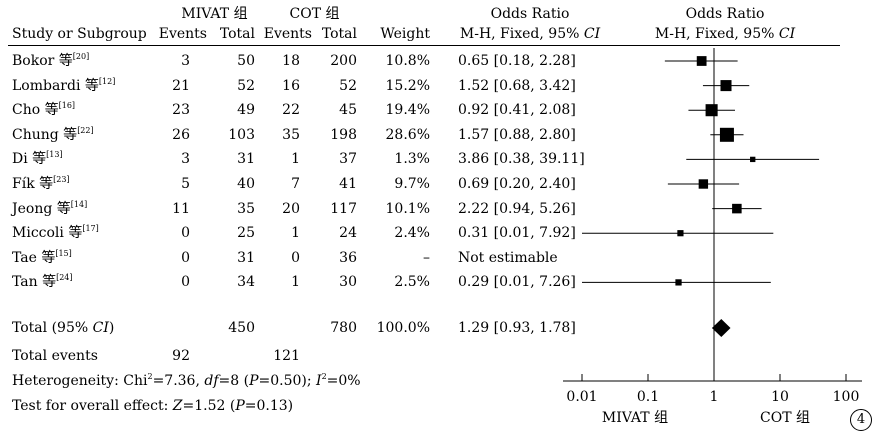  What do you see at coordinates (787, 34) in the screenshot?
I see `header-ci-italic-r: CI` at bounding box center [787, 34].